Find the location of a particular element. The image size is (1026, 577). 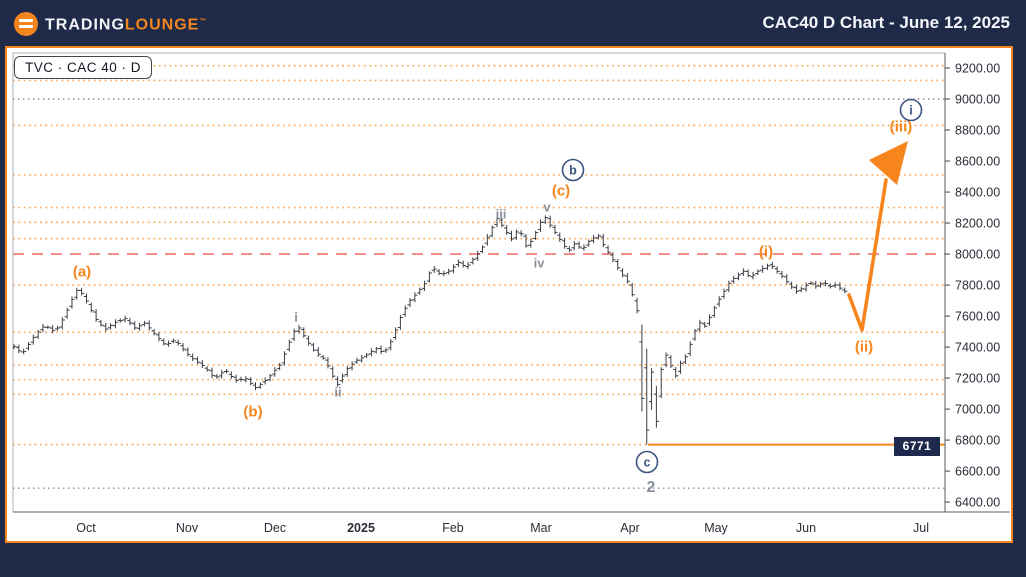

trademark-symbol: ™ is located at coordinates (203, 21).